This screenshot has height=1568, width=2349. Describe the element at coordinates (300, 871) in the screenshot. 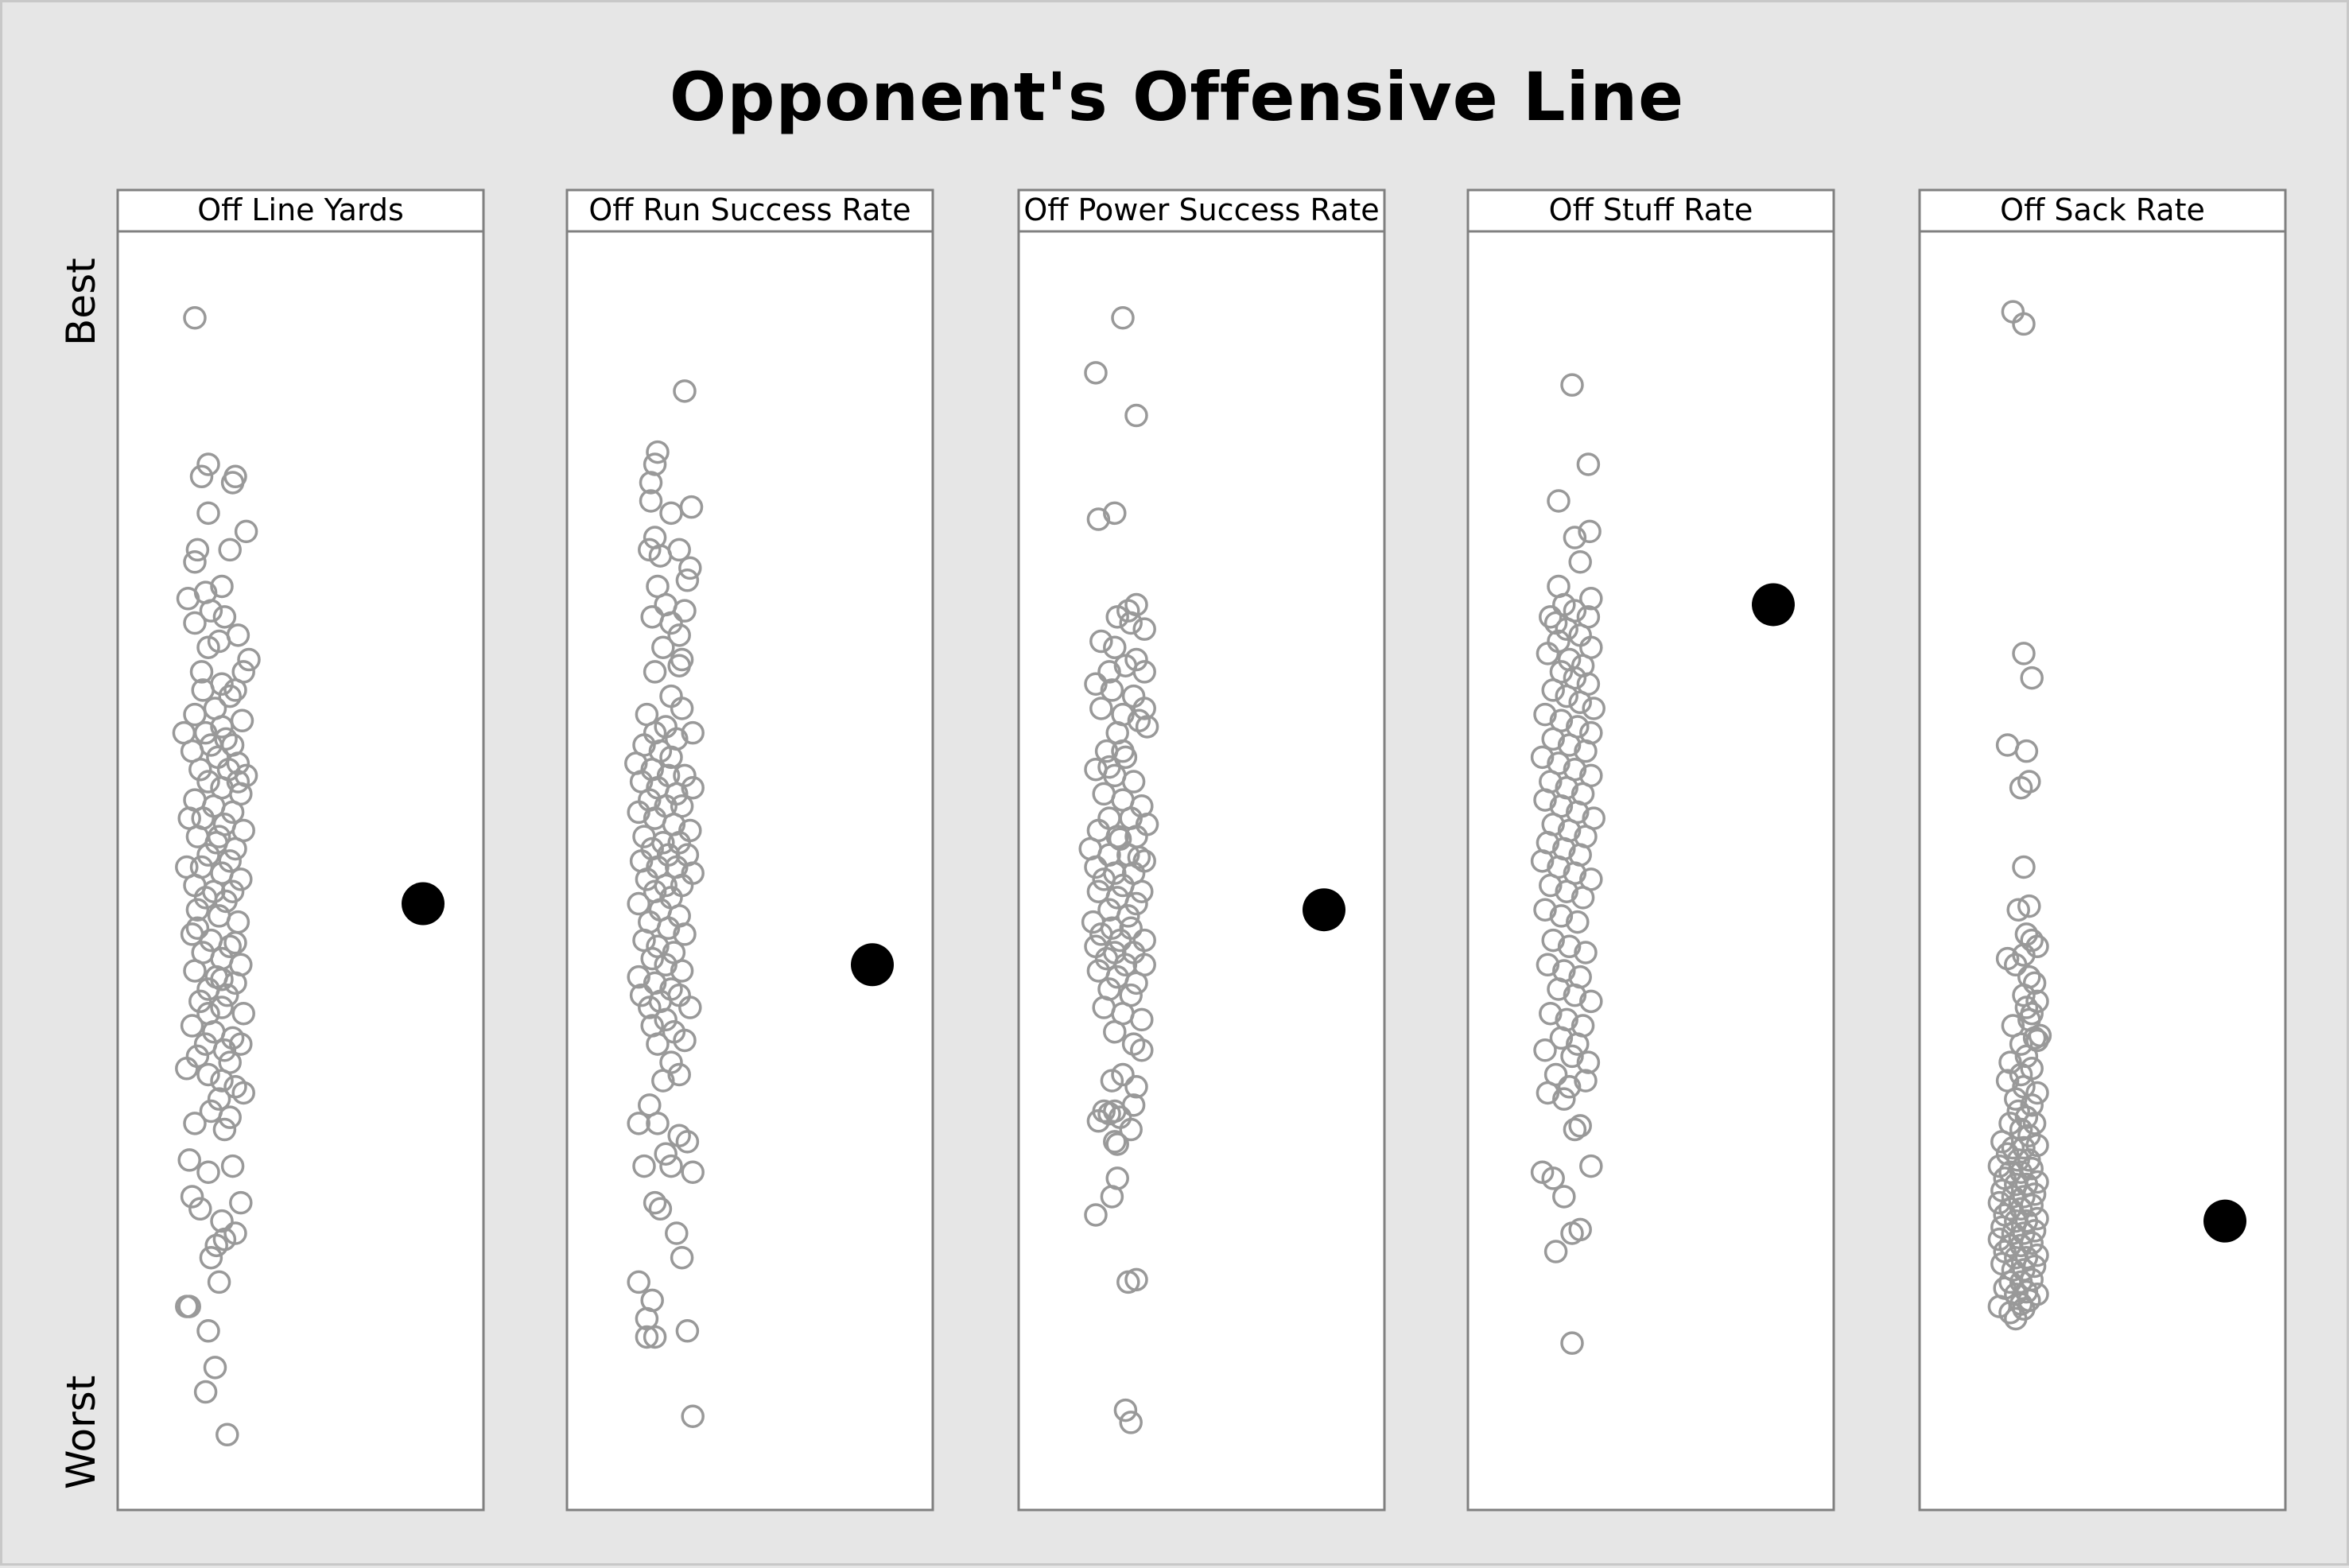

I see `facet-plot-area` at that location.